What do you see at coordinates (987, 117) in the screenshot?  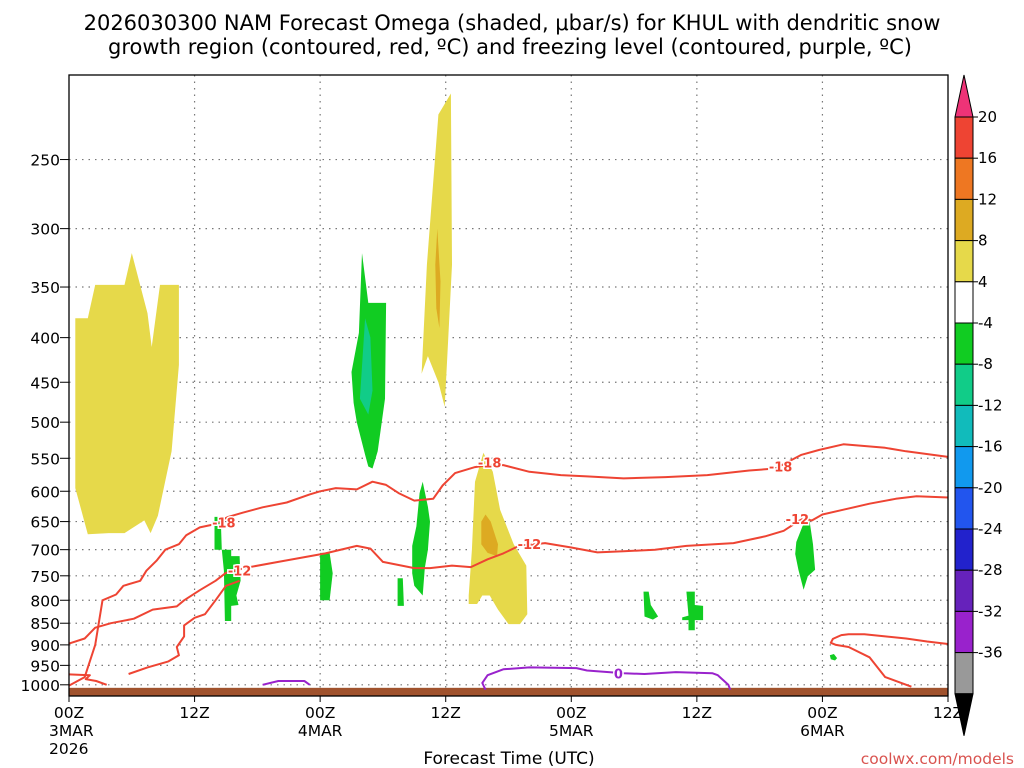 I see `colorbar-label: 20` at bounding box center [987, 117].